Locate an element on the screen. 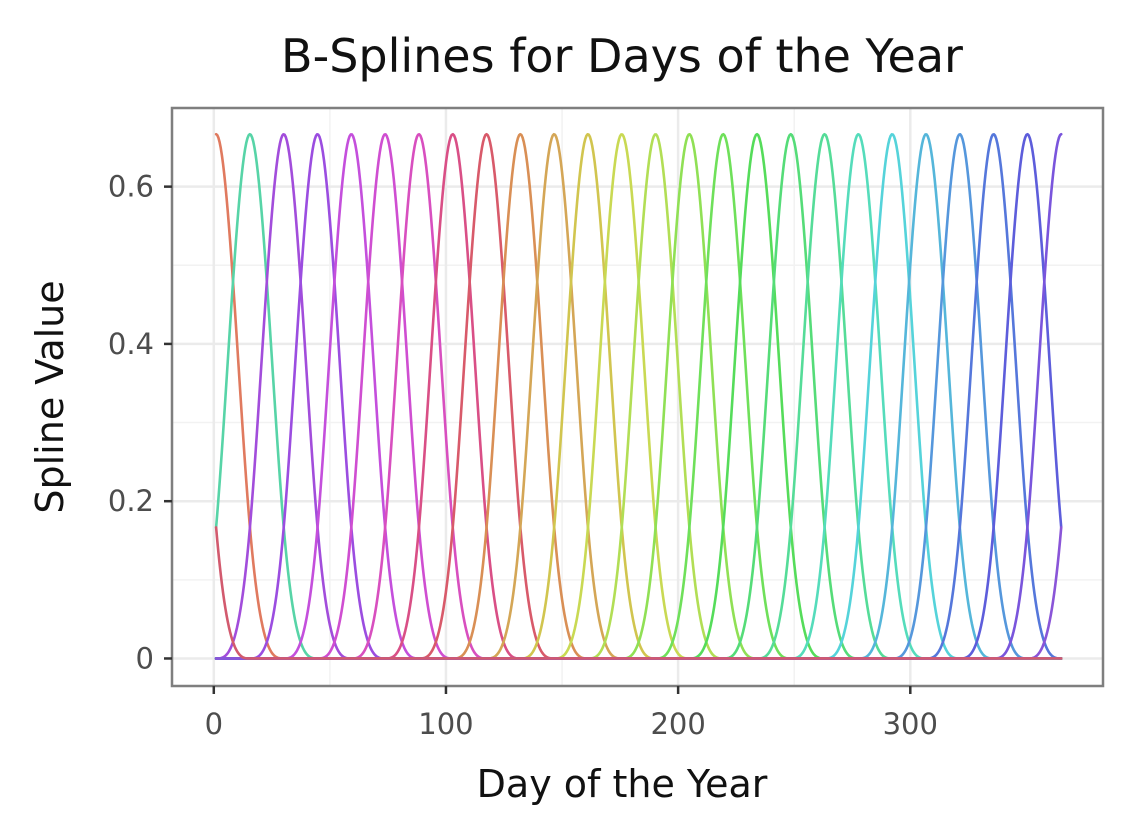 Image resolution: width=1132 pixels, height=837 pixels. y-tick-label: 0.2 is located at coordinates (131, 501).